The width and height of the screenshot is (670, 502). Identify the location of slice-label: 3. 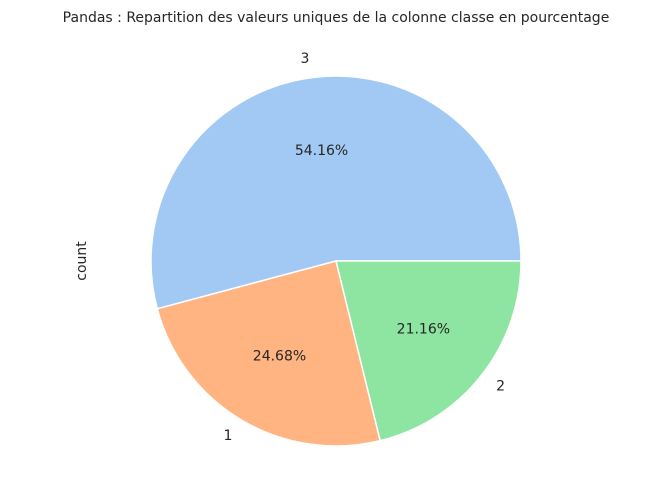
(305, 59).